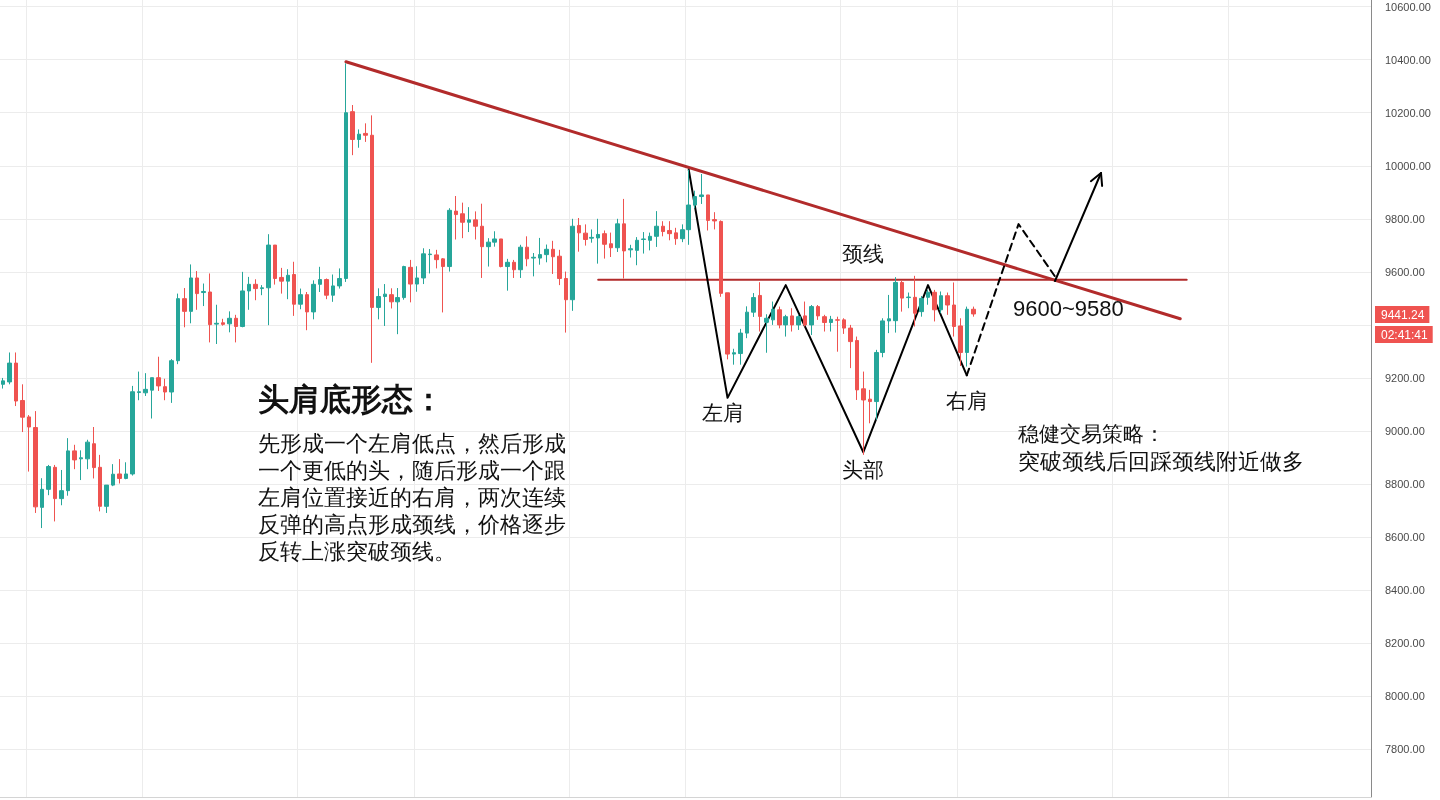 The width and height of the screenshot is (1440, 800). Describe the element at coordinates (1405, 696) in the screenshot. I see `y-tick-label: 8000.00` at that location.